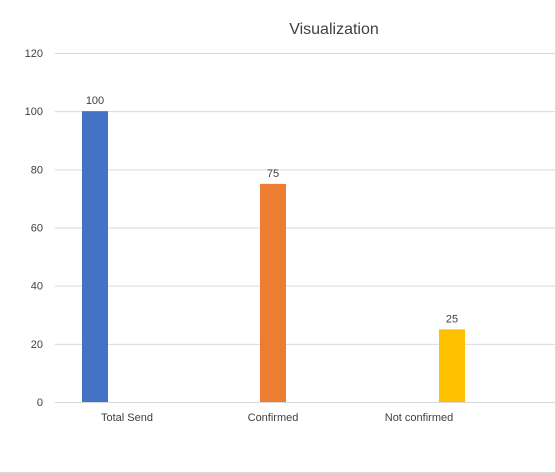 The width and height of the screenshot is (556, 473). What do you see at coordinates (37, 345) in the screenshot?
I see `y-tick-label: 20` at bounding box center [37, 345].